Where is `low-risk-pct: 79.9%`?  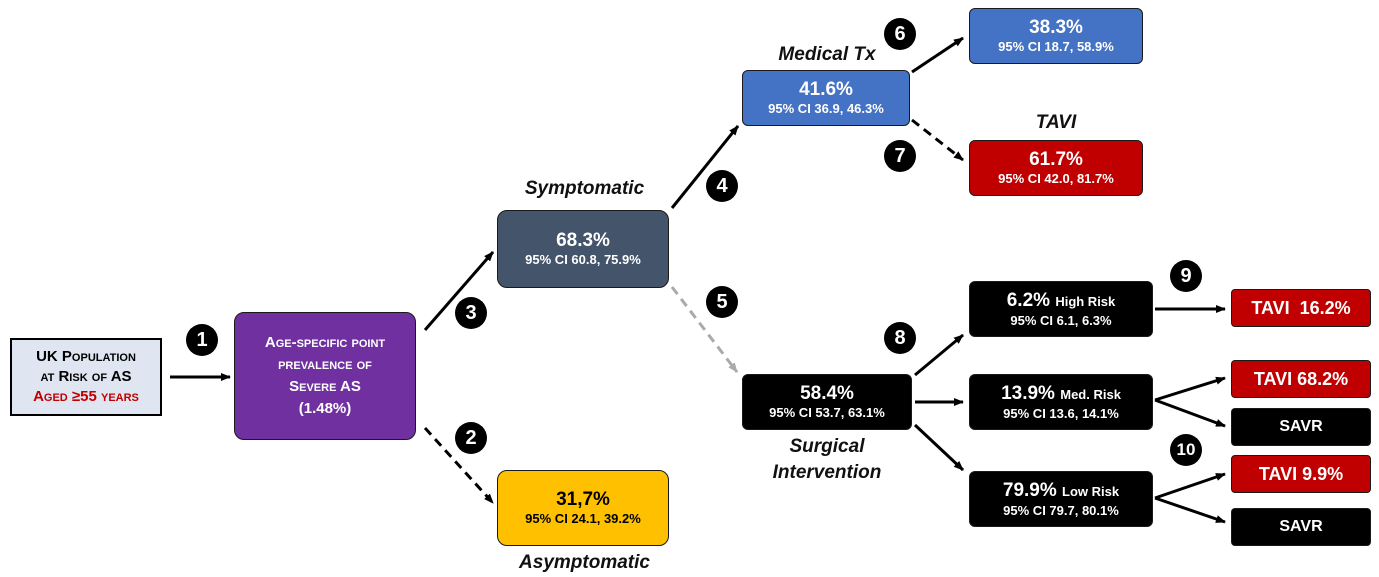
low-risk-pct: 79.9% is located at coordinates (1029, 490).